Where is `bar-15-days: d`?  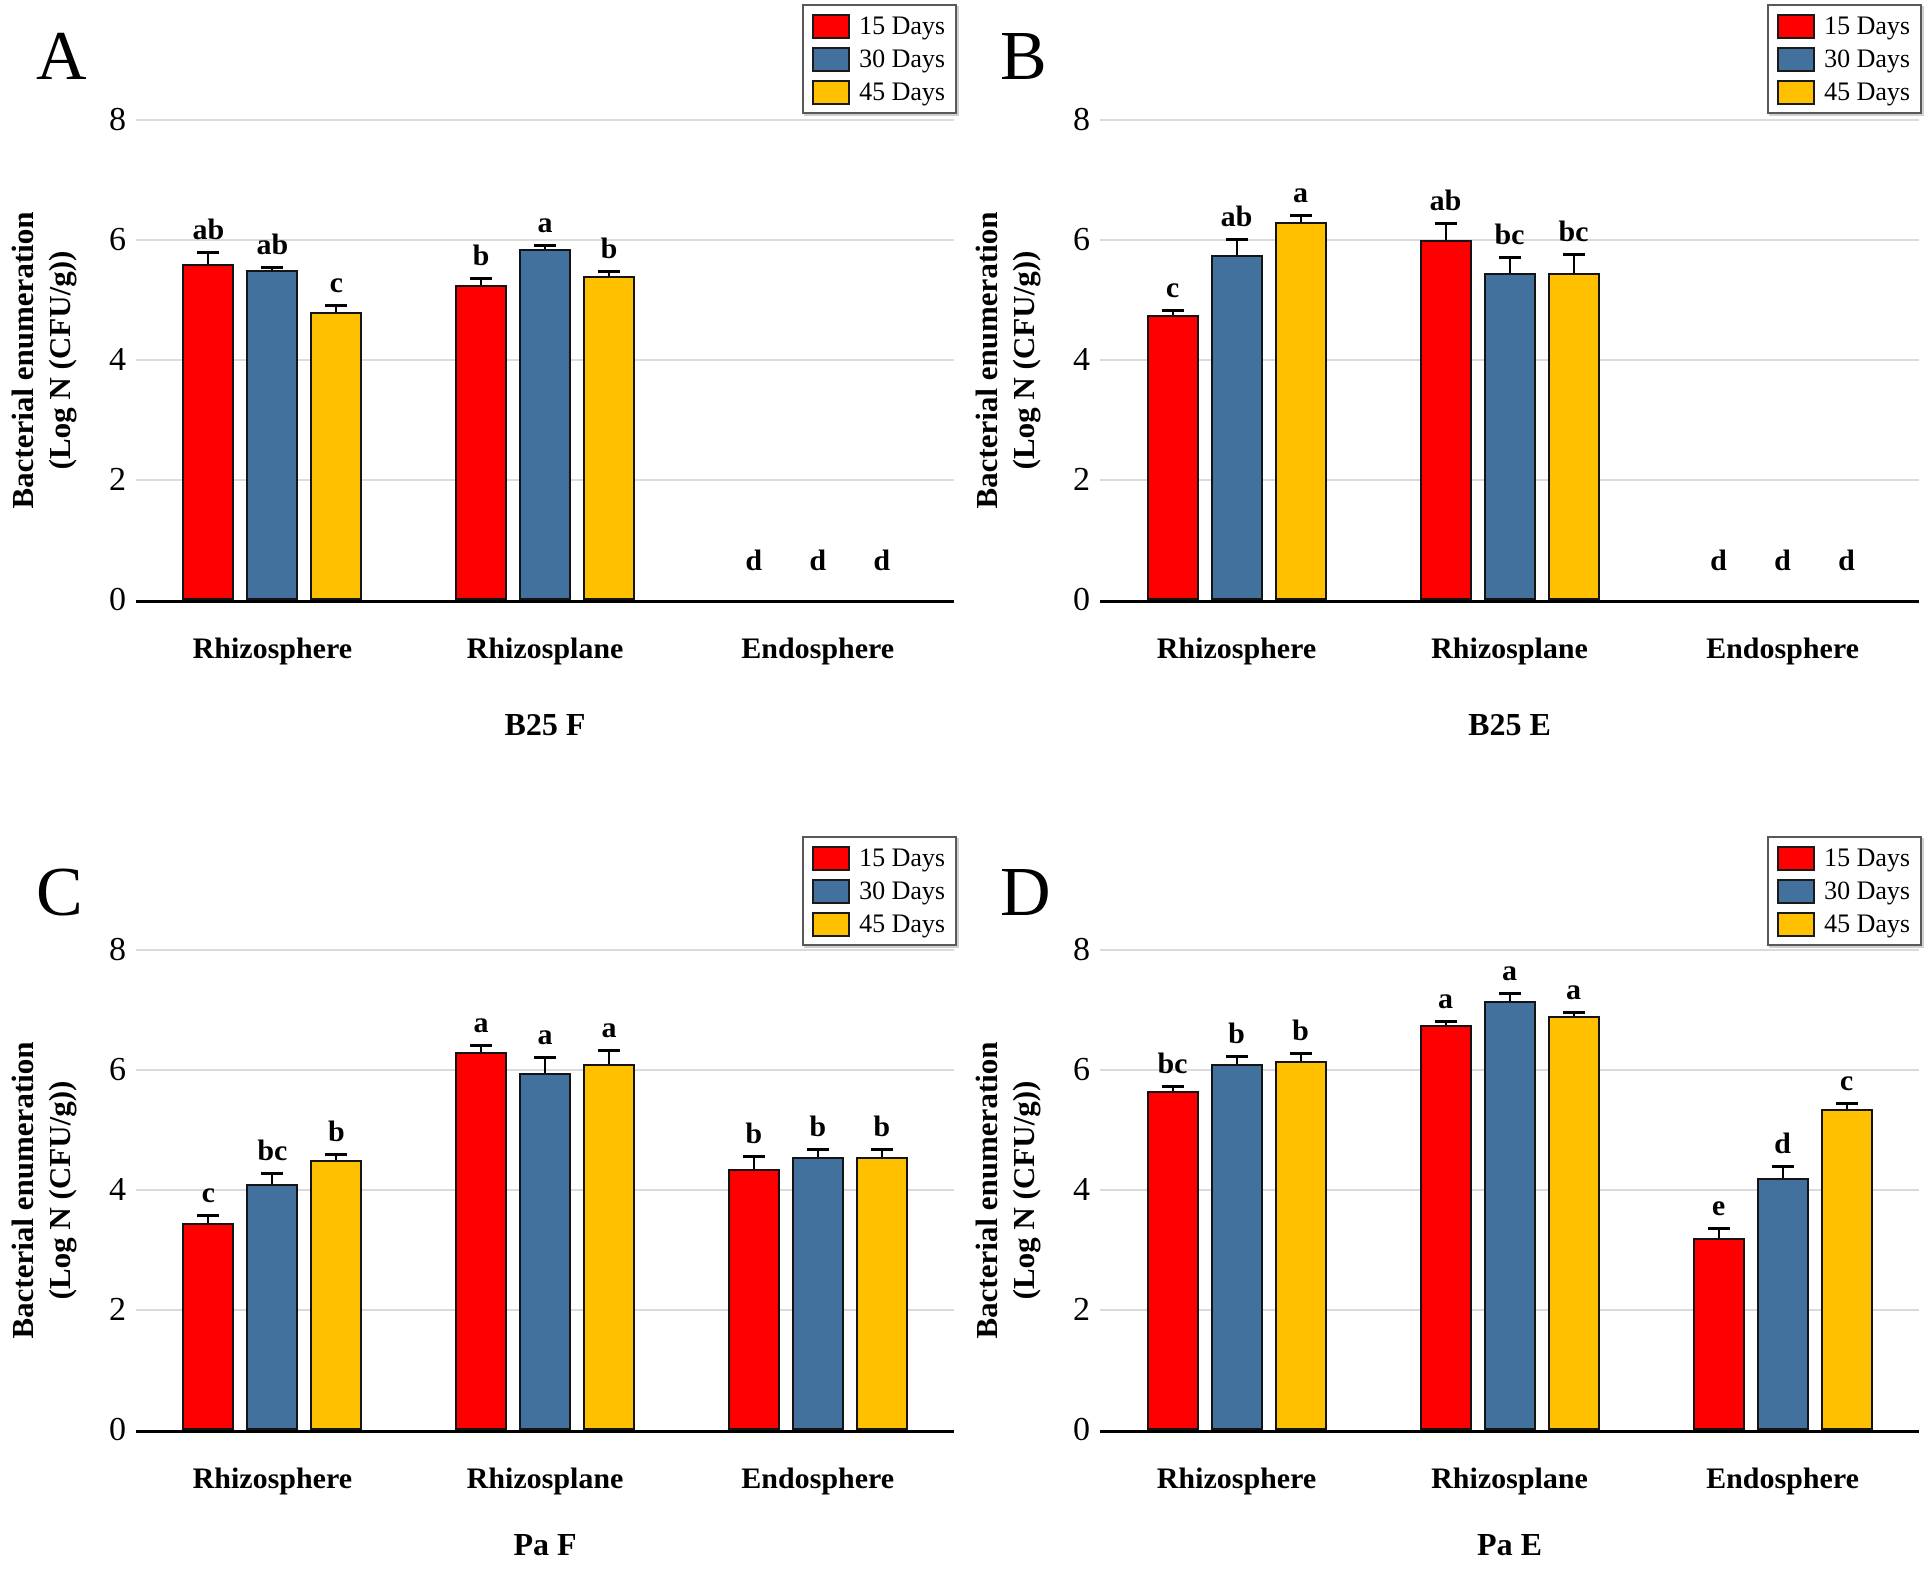
bar-15-days: d is located at coordinates (754, 360).